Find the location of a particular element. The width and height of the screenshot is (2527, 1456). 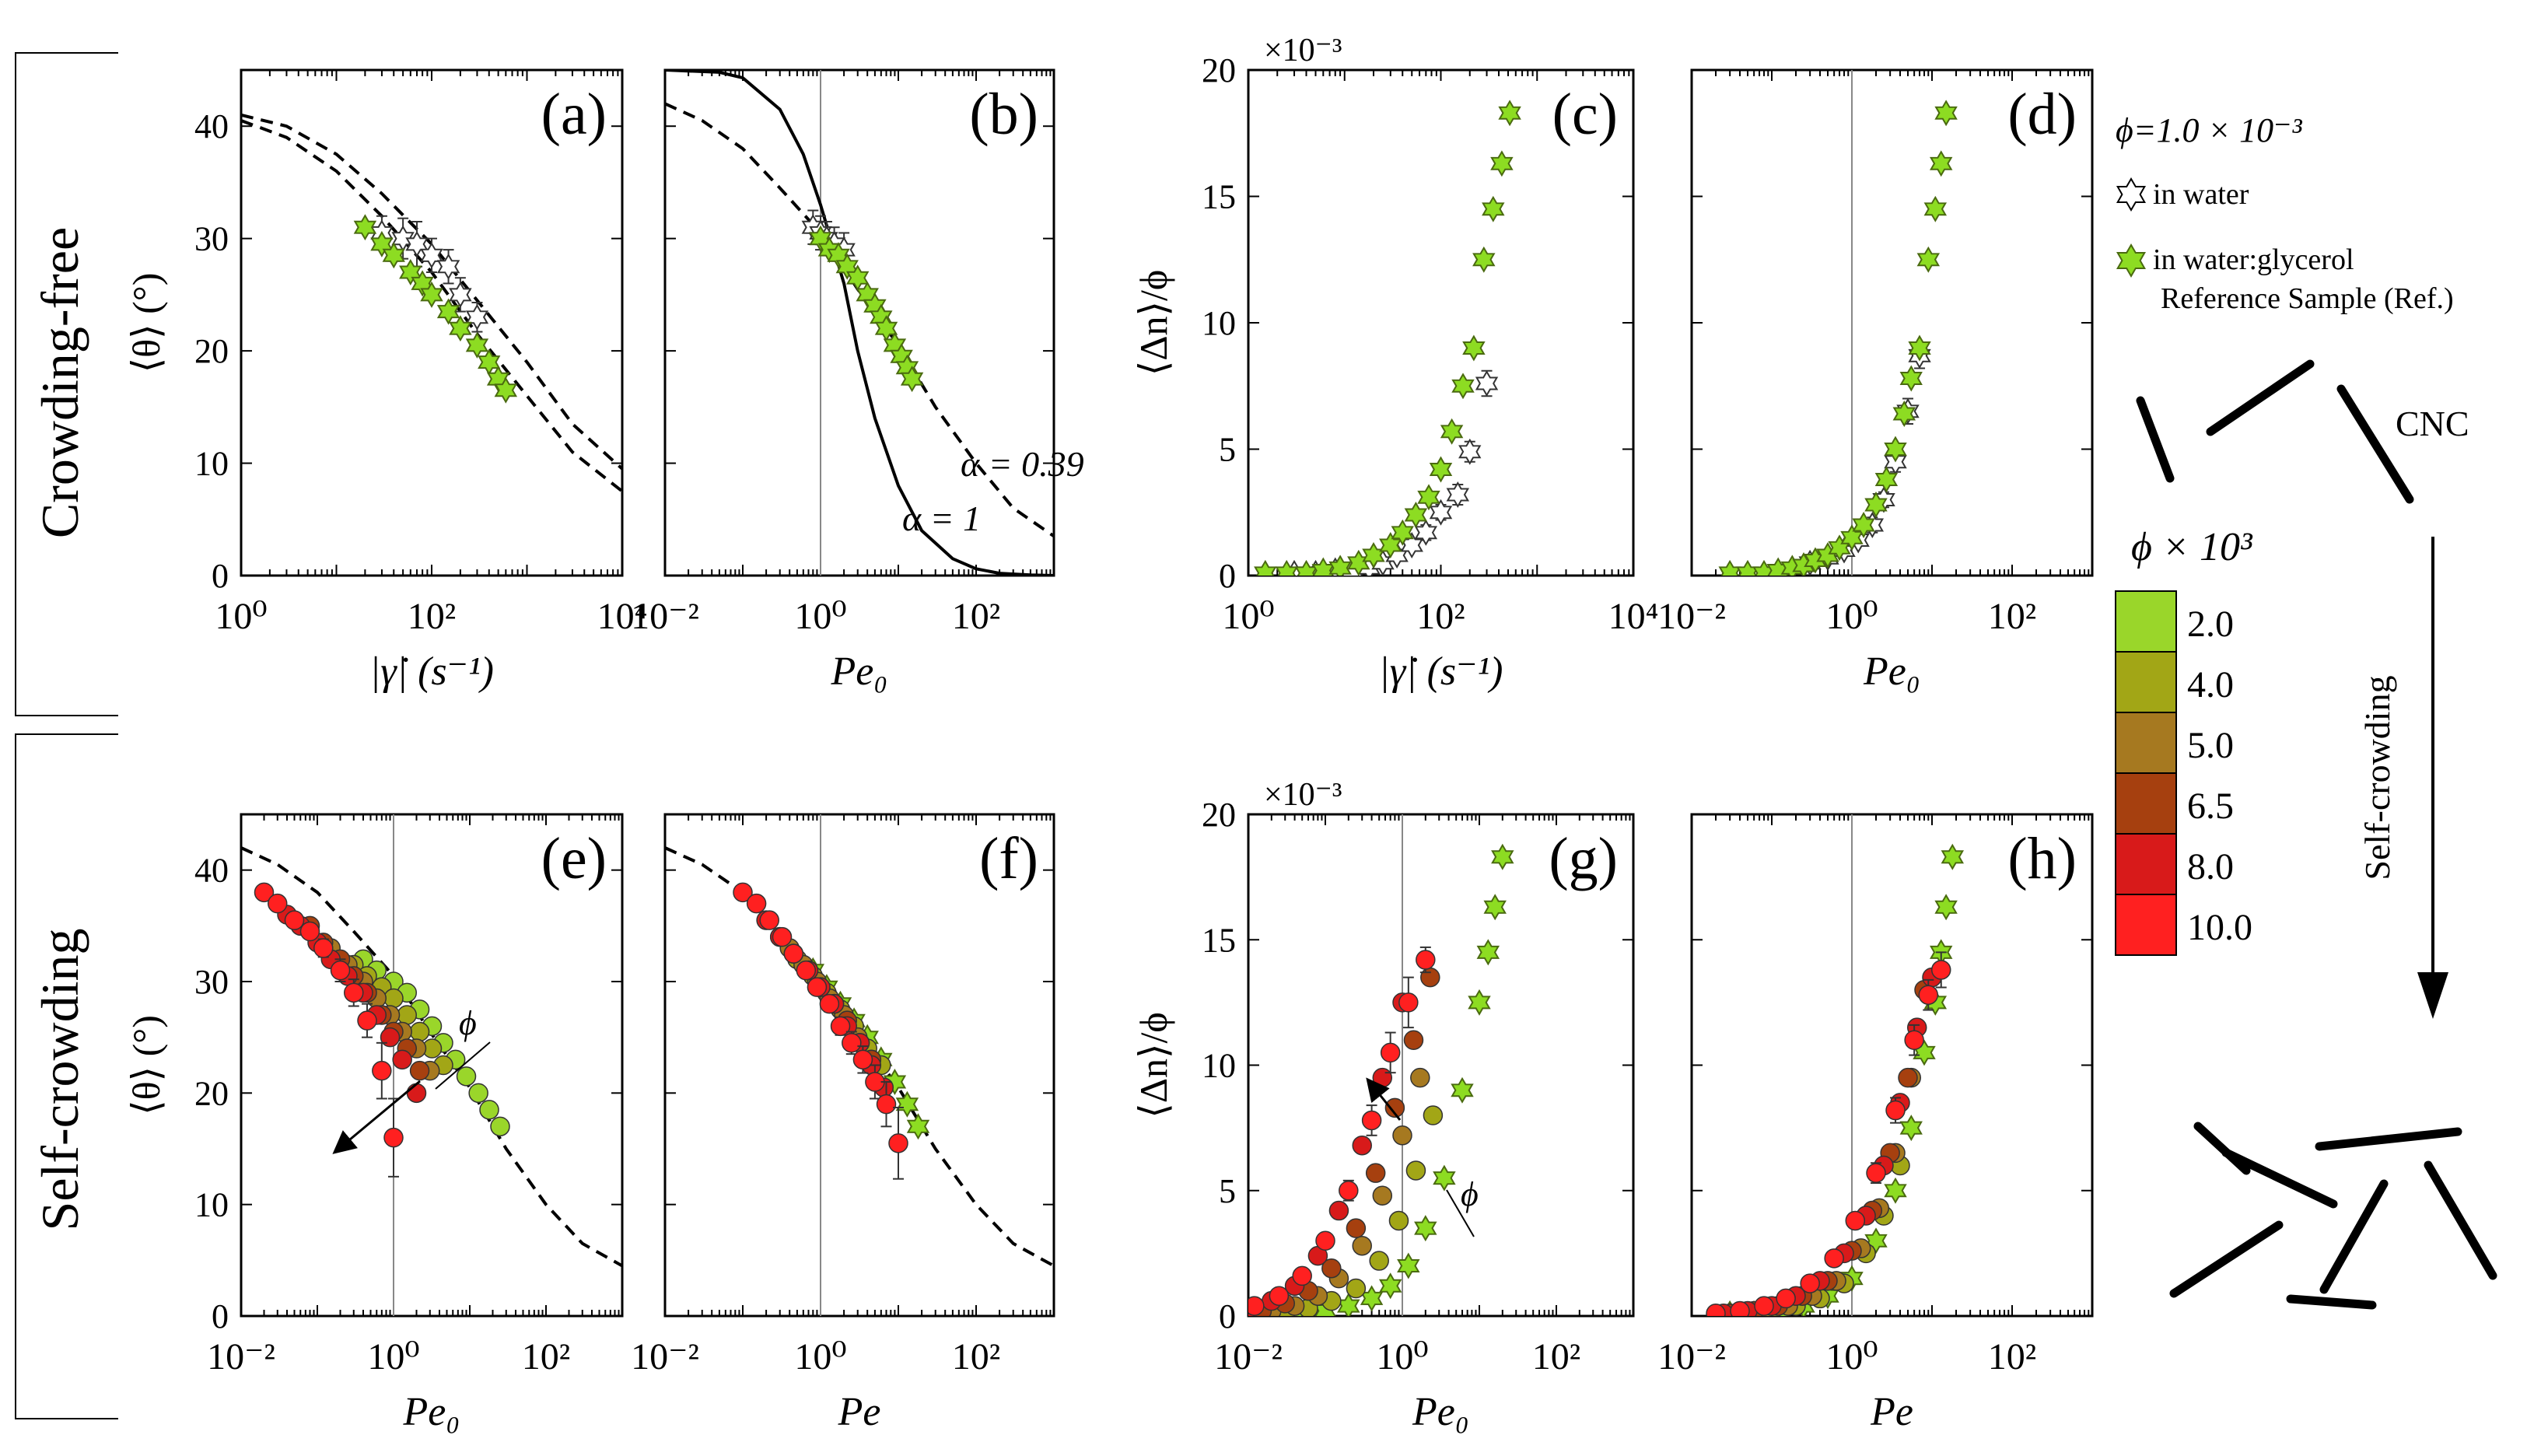

axes-frame-b is located at coordinates (859, 322).